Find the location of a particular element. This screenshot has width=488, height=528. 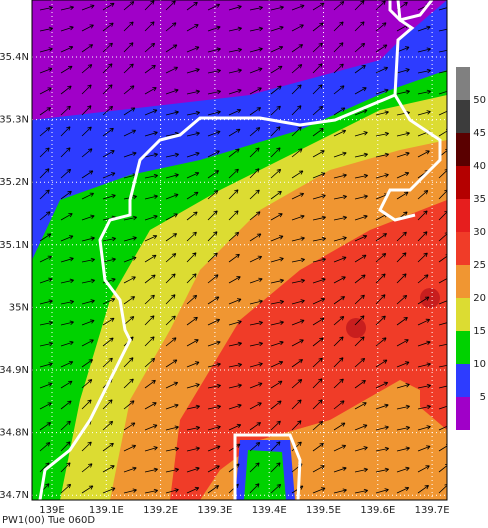

colorbar: 5 10 15 20 25 30 35 40 45 50 is located at coordinates (471, 248).